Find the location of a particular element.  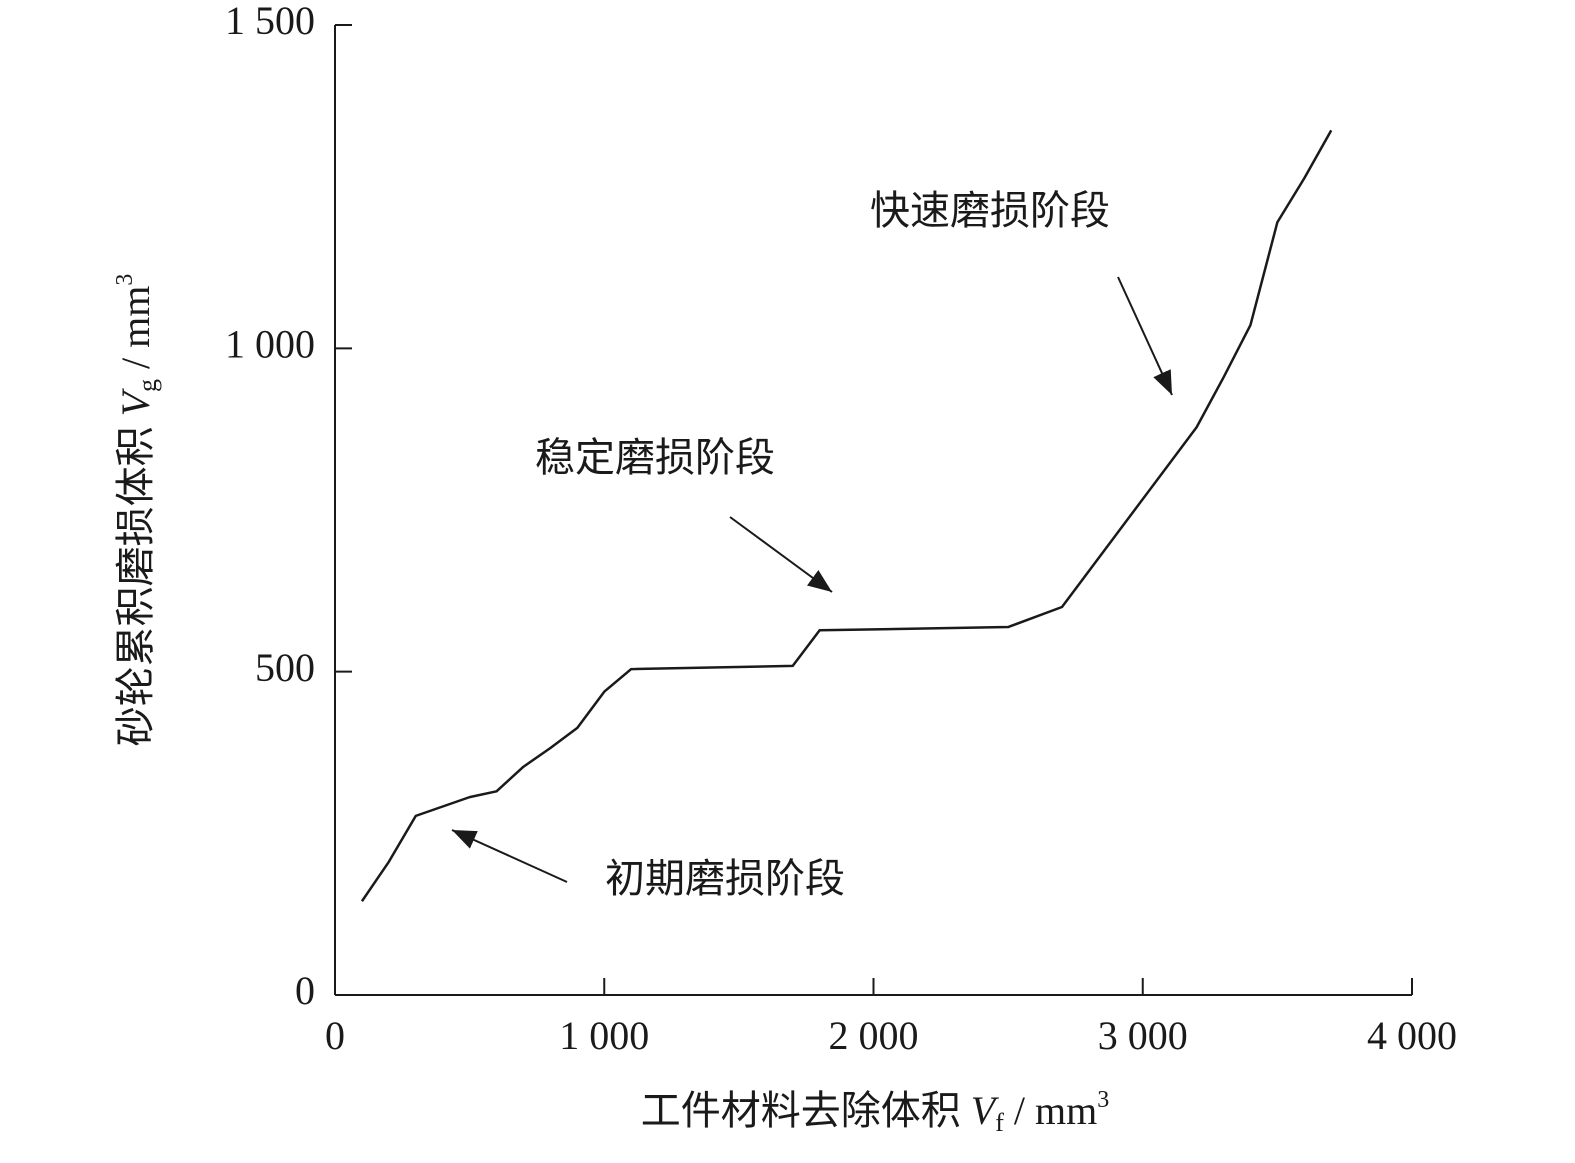

label-part: g is located at coordinates (147, 385).